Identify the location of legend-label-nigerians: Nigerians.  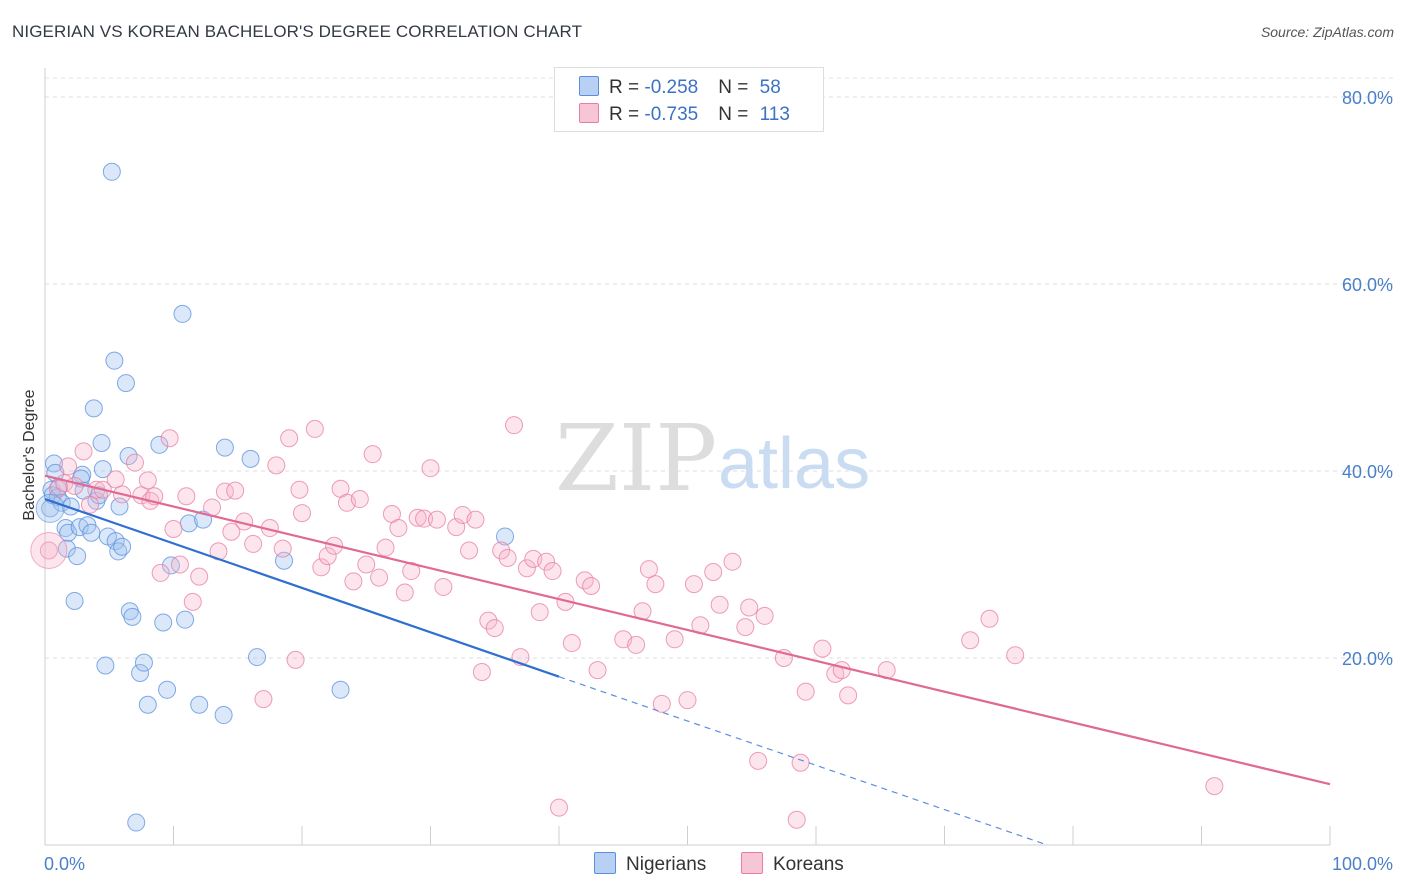
(666, 864).